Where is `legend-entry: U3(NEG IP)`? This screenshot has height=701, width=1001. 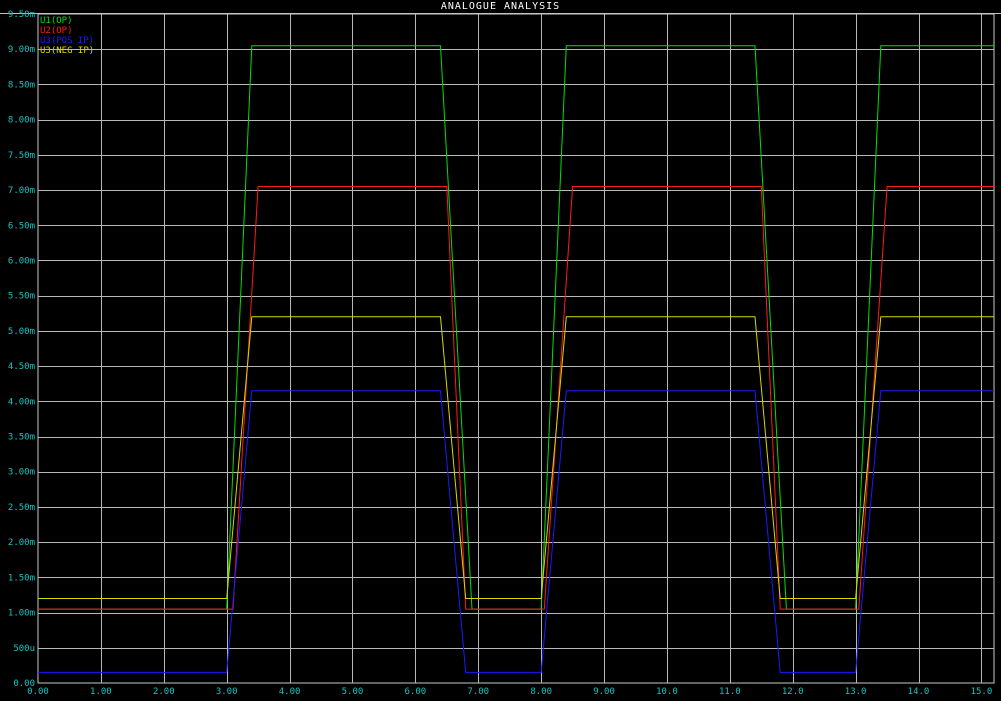 legend-entry: U3(NEG IP) is located at coordinates (67, 51).